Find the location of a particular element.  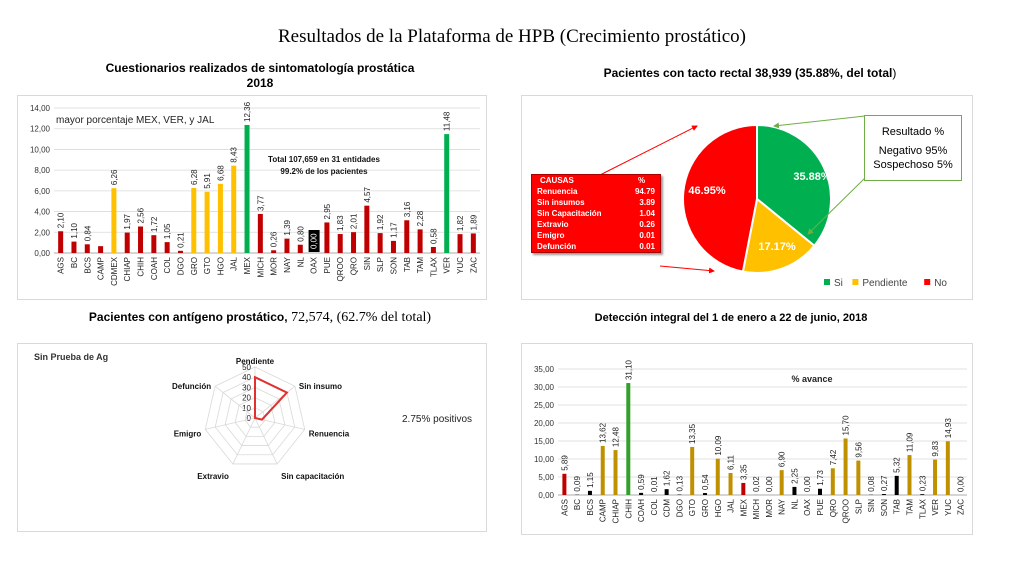

x-tick-label: AGS is located at coordinates (61, 265).